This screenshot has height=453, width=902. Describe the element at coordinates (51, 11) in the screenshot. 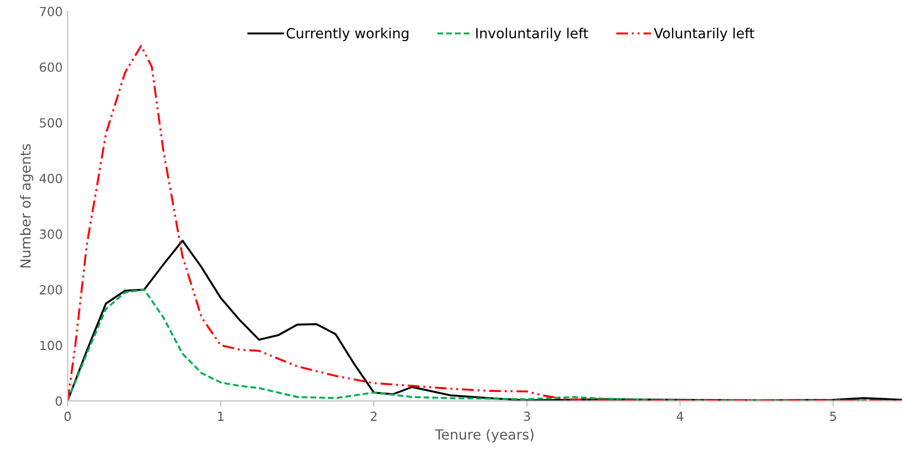

I see `y-tick-label: 700` at that location.